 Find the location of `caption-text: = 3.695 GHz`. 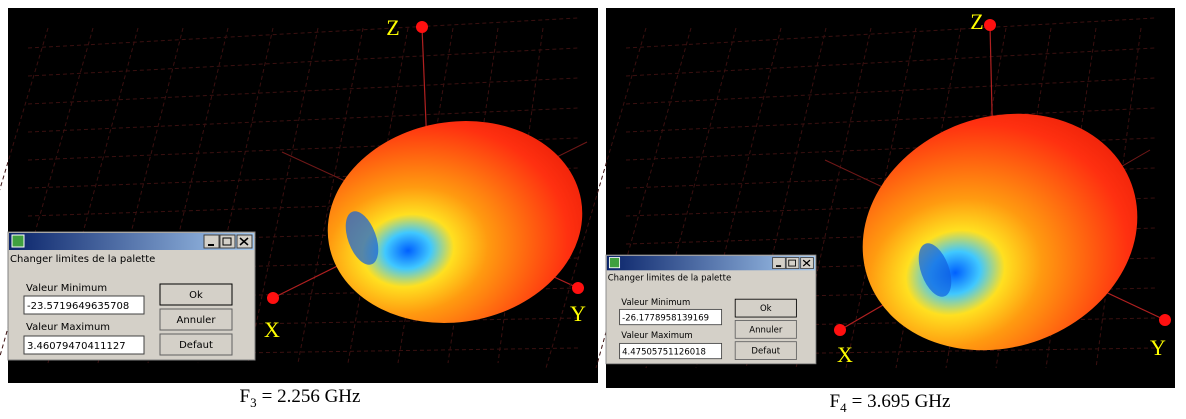

caption-text: = 3.695 GHz is located at coordinates (901, 401).